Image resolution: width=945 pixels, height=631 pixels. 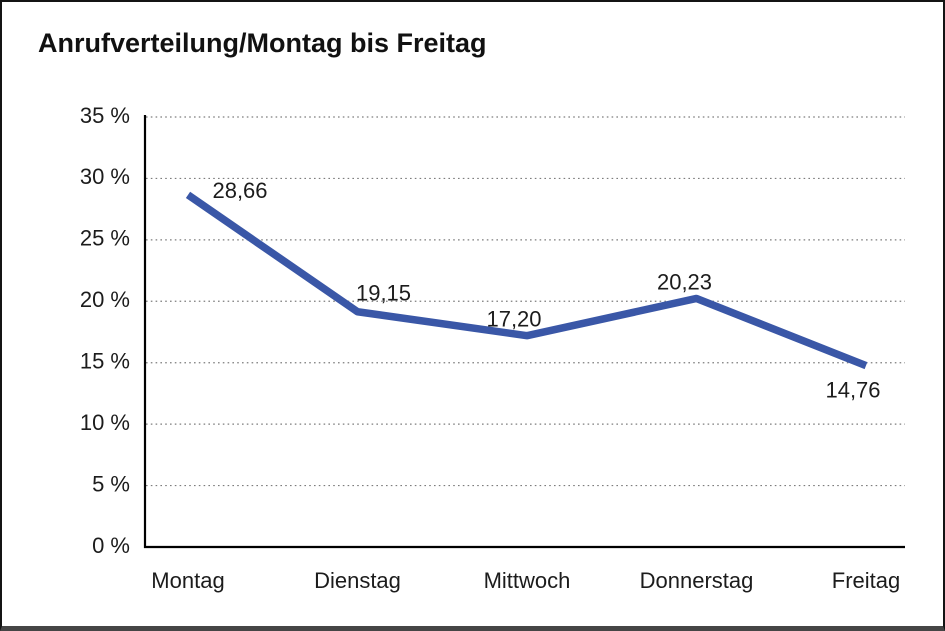 What do you see at coordinates (383, 293) in the screenshot?
I see `data-point-label: 19,15` at bounding box center [383, 293].